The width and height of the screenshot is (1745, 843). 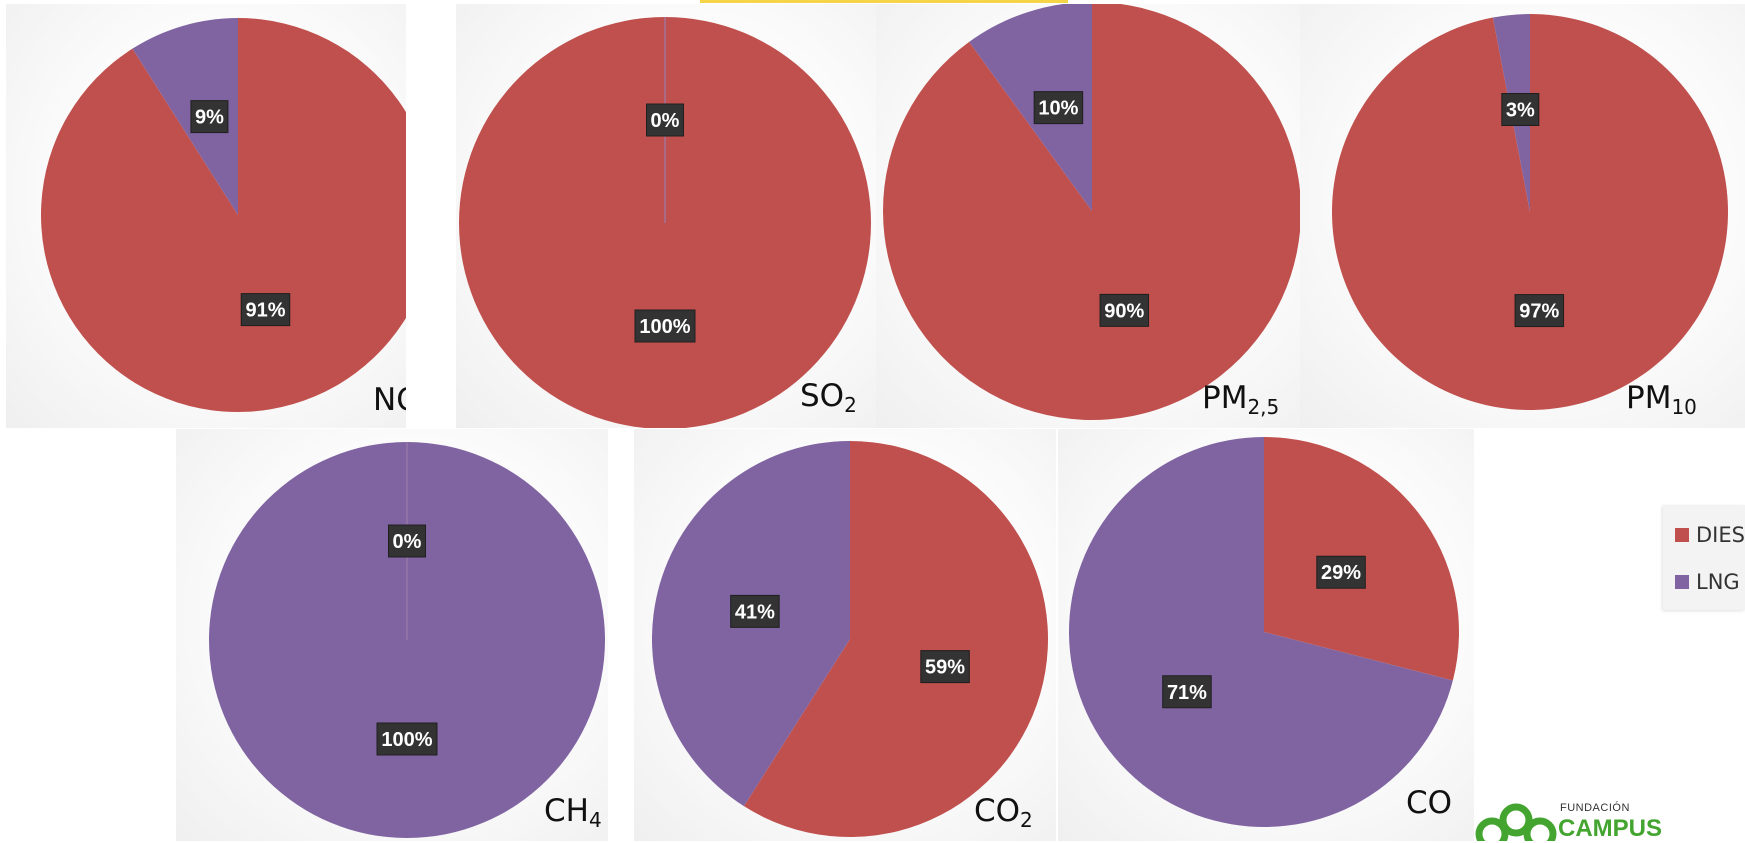 I want to click on pie-data-label-text-dies-ch4: 0%, so click(x=407, y=542).